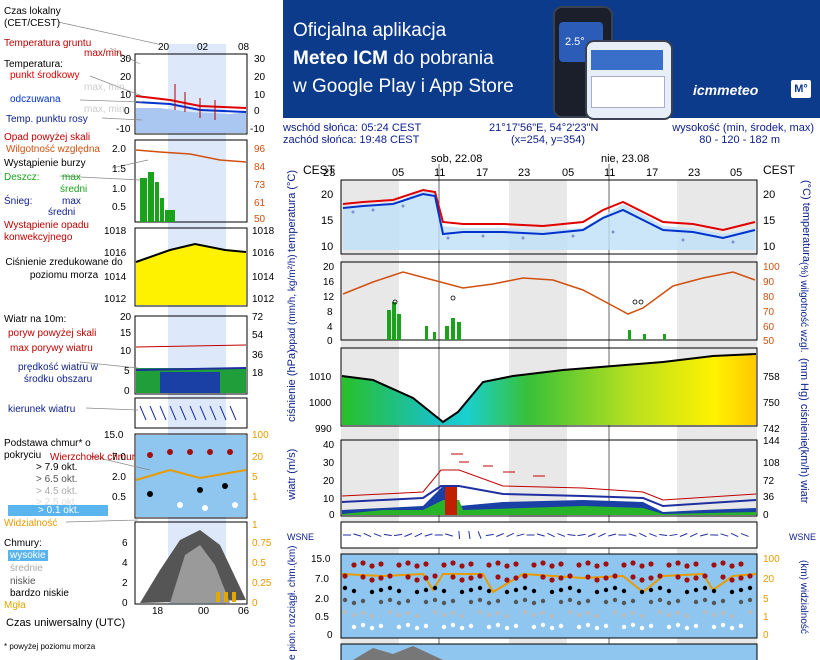 The width and height of the screenshot is (820, 660). I want to click on temp-axis-label-left: temperatura (°C), so click(292, 211).